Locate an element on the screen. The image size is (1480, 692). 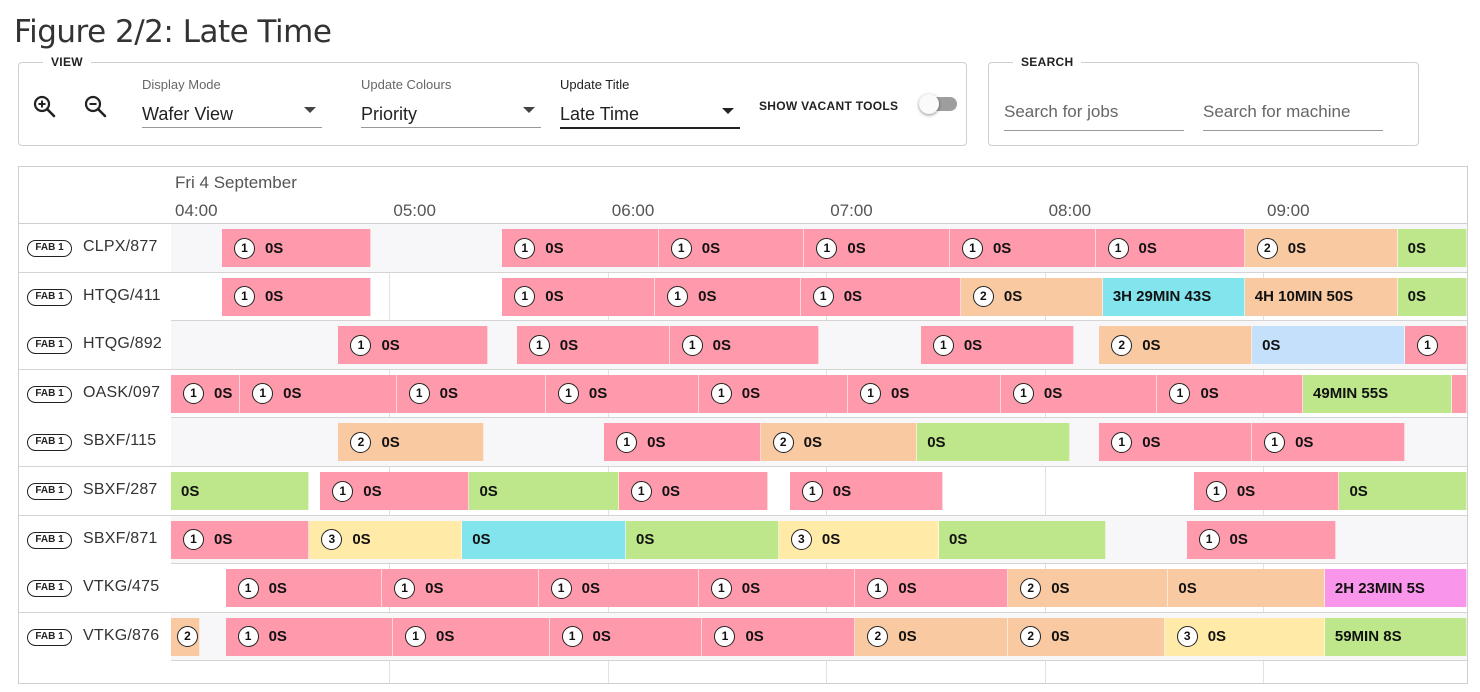
machine-name: VTKG/475 is located at coordinates (121, 587).